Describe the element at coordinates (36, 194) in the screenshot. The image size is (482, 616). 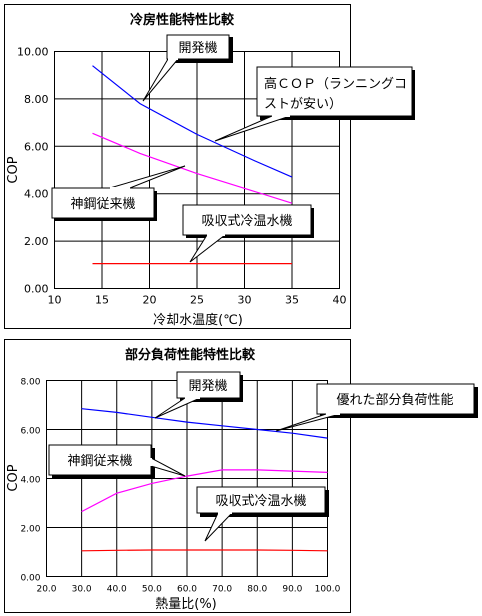
I see `chart-1-y-tick-label: 4.00` at that location.